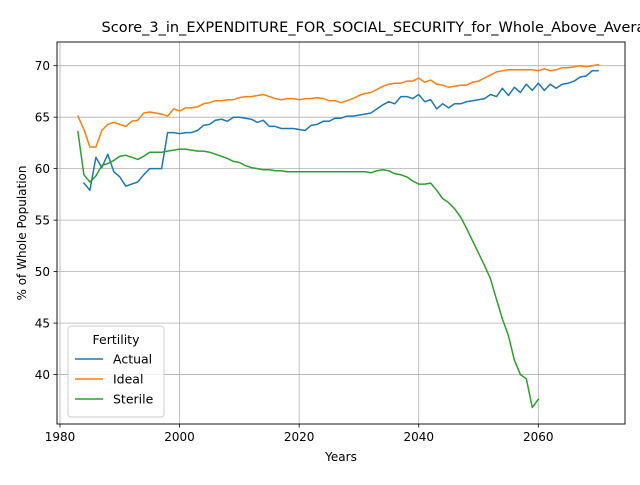  I want to click on x-tick-label: 2020, so click(299, 437).